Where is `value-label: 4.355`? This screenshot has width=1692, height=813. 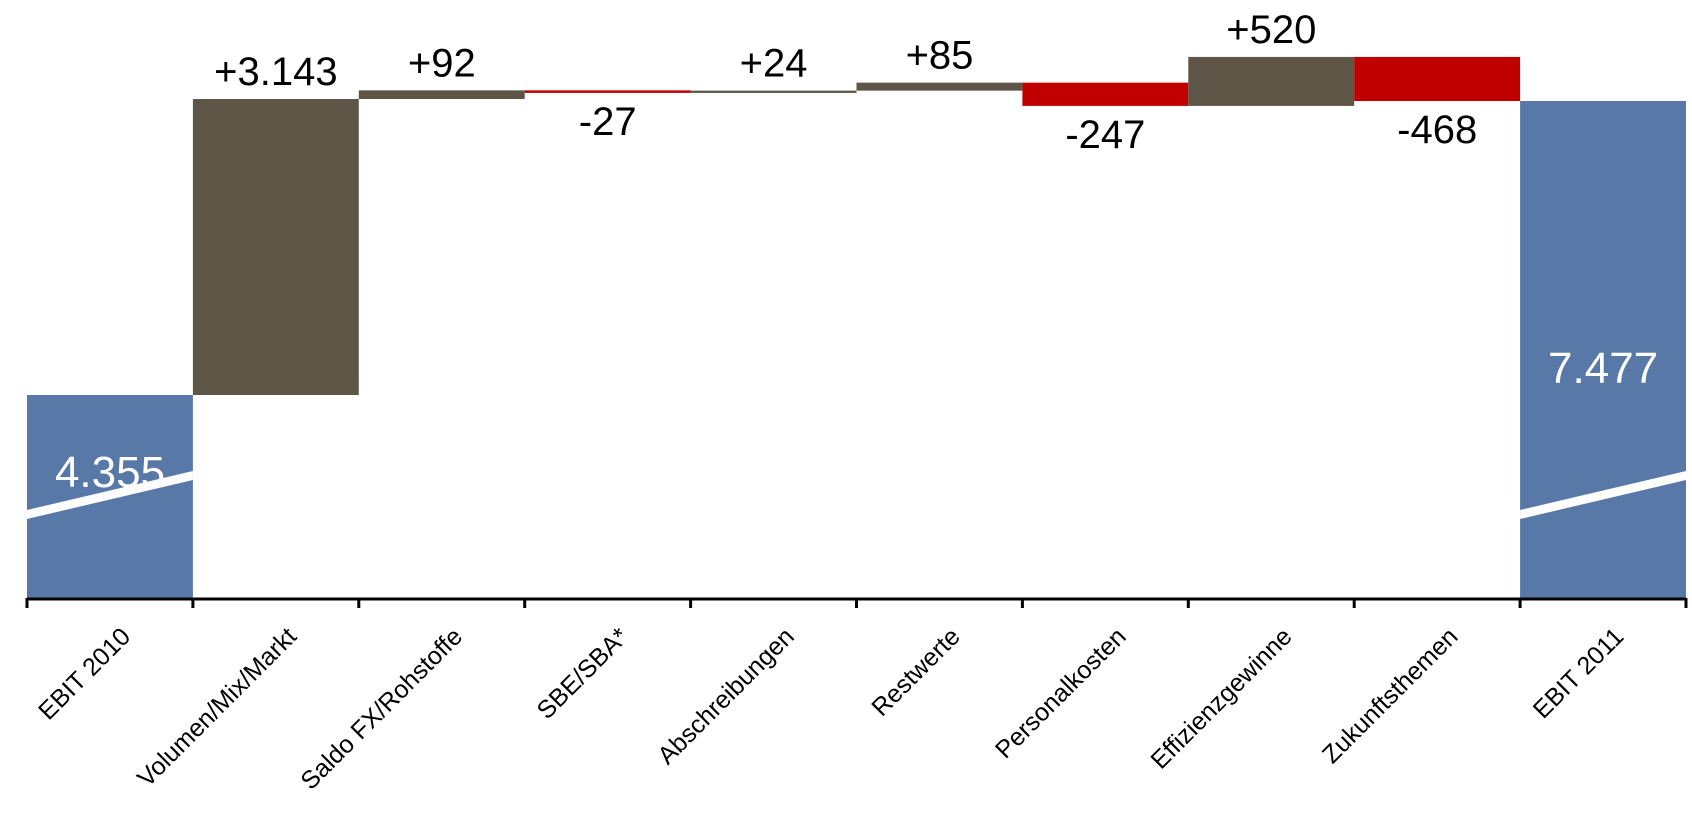 value-label: 4.355 is located at coordinates (110, 472).